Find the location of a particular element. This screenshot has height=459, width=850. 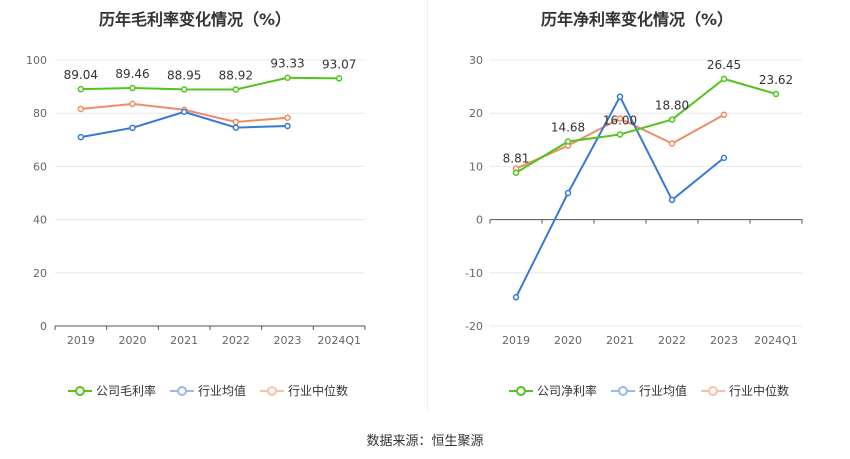

chart-title-gross-margin: 历年毛利率变化情况（%） is located at coordinates (195, 19).